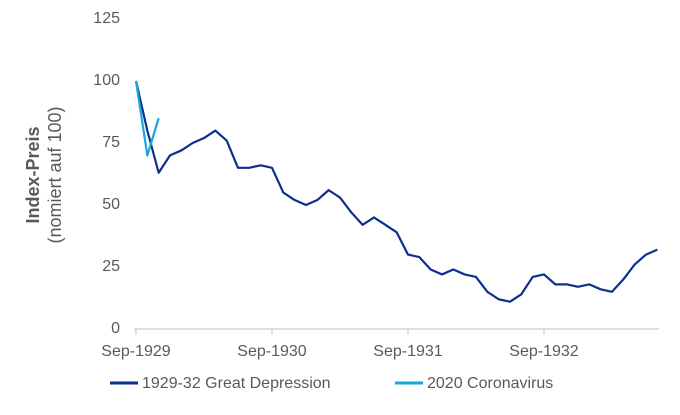 The height and width of the screenshot is (415, 680). I want to click on legend-label: 2020 Coronavirus, so click(490, 383).